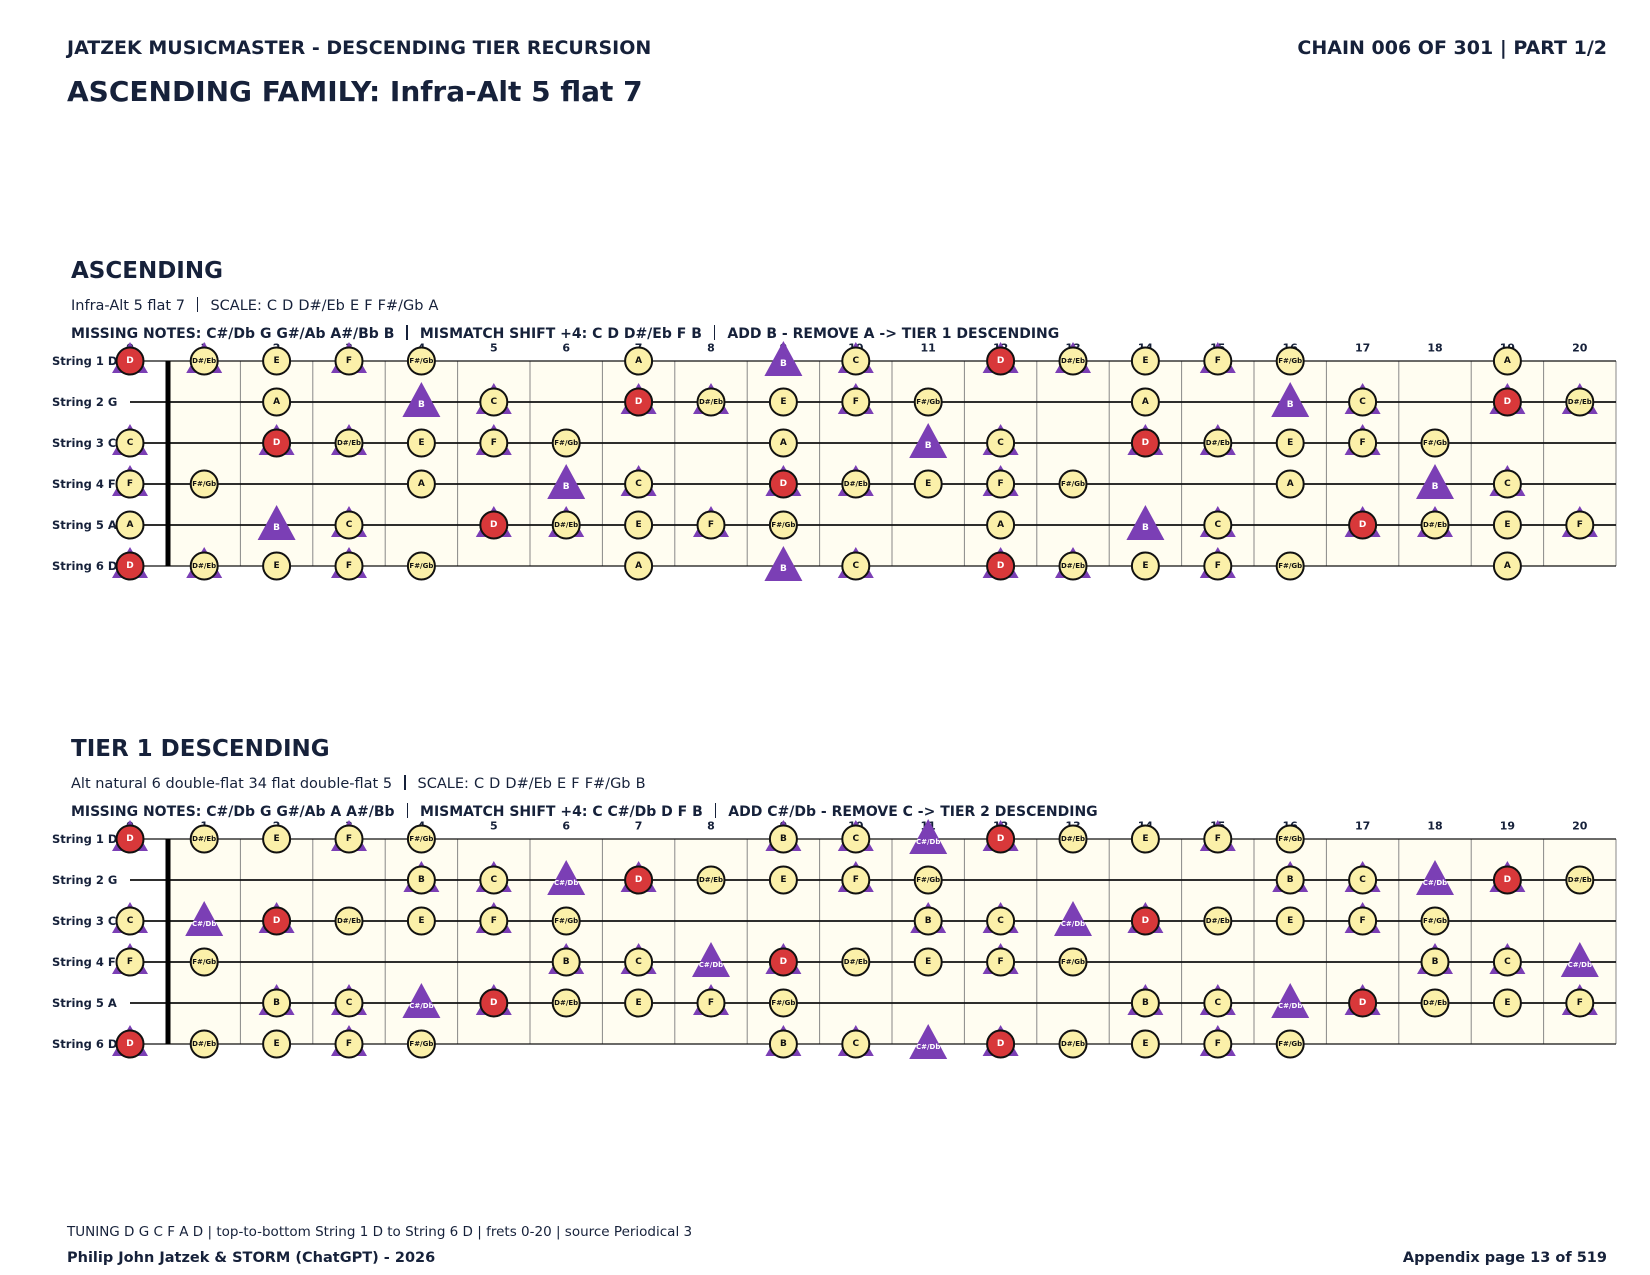  Describe the element at coordinates (560, 784) in the screenshot. I see `scale-note-list: C D D#/Eb E F F#/Gb B` at that location.